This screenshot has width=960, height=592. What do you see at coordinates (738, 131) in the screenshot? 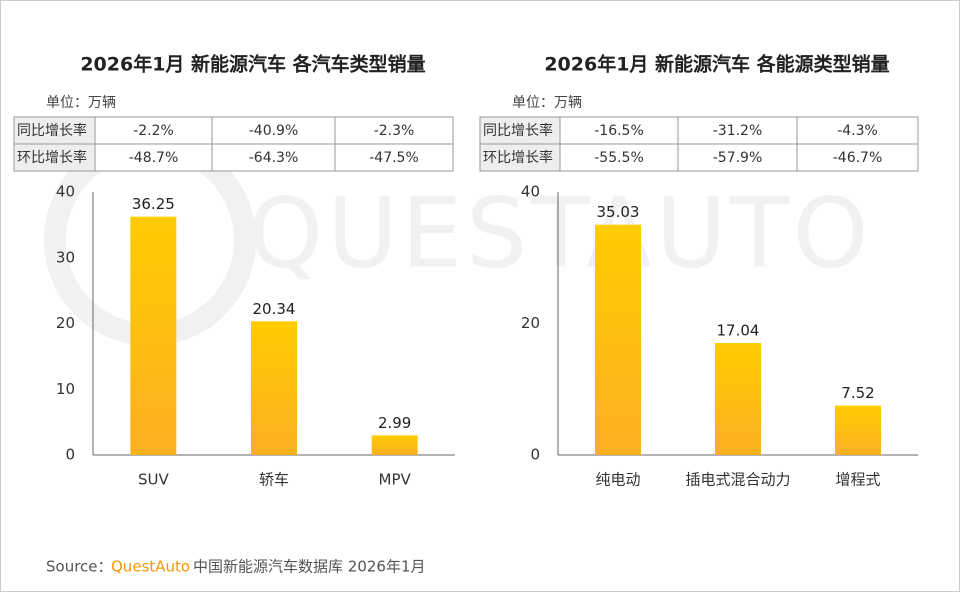
I see `table-value: -31.2%` at bounding box center [738, 131].